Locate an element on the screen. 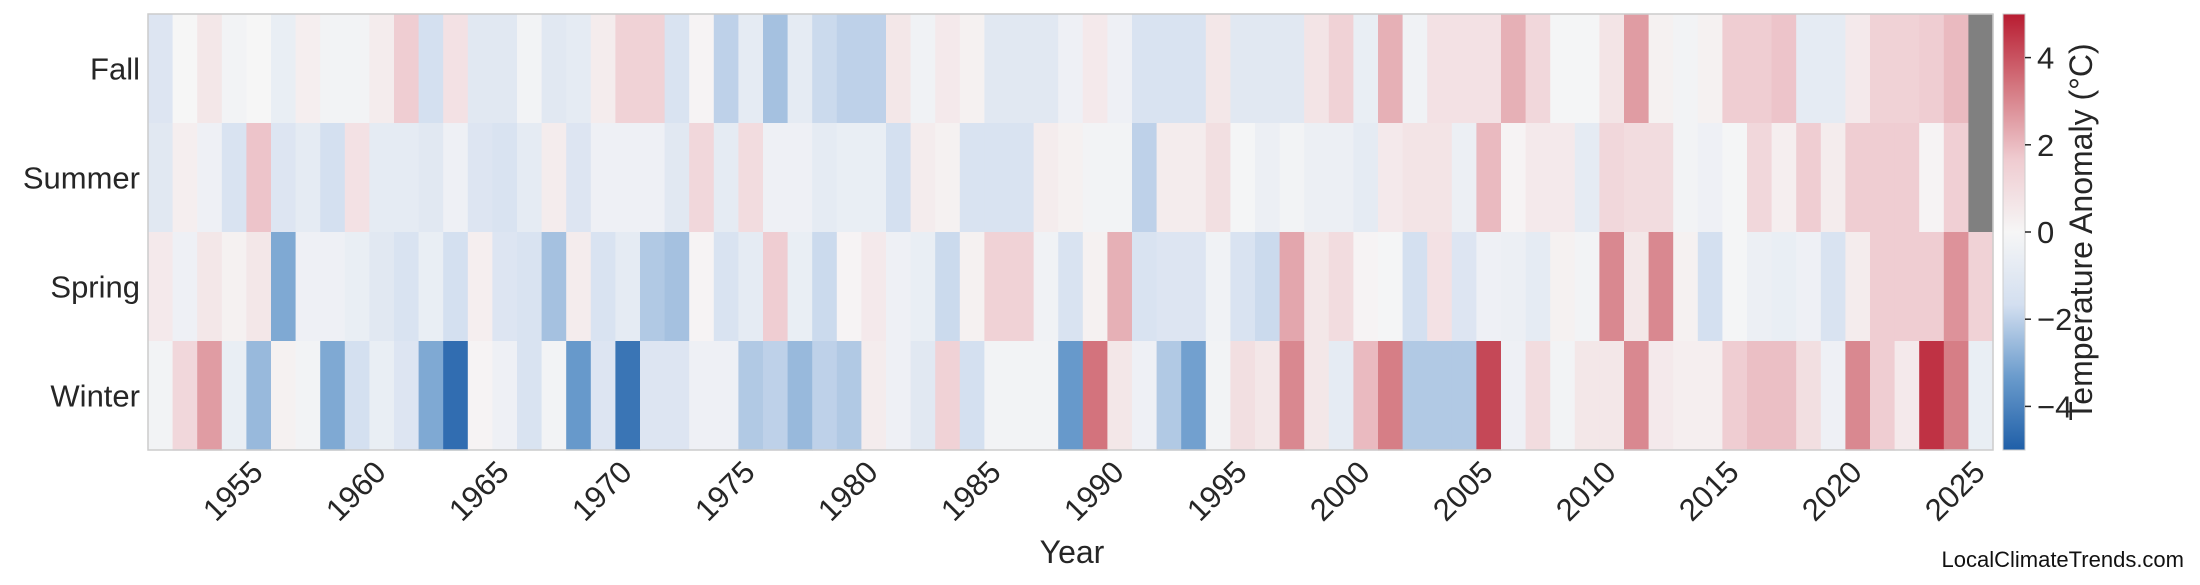 Image resolution: width=2200 pixels, height=585 pixels. heatmap-cell-fall-2001 is located at coordinates (1391, 69).